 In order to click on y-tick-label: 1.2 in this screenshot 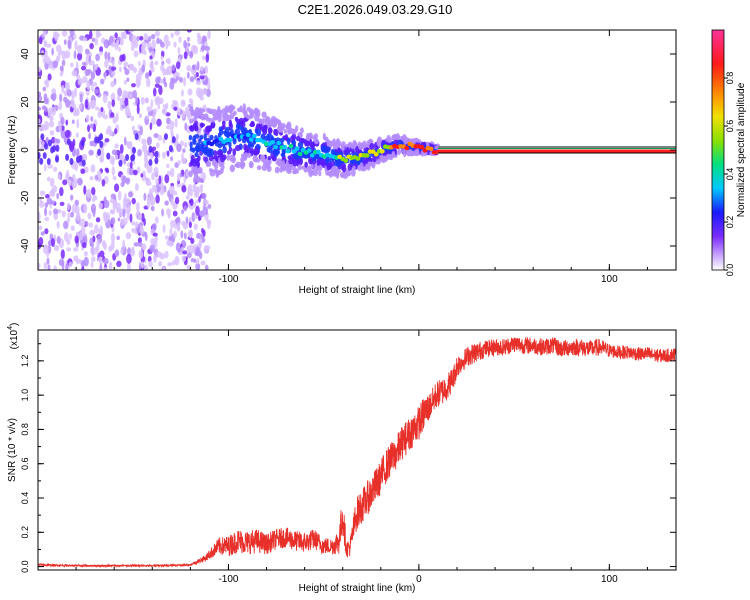, I will do `click(25, 361)`.